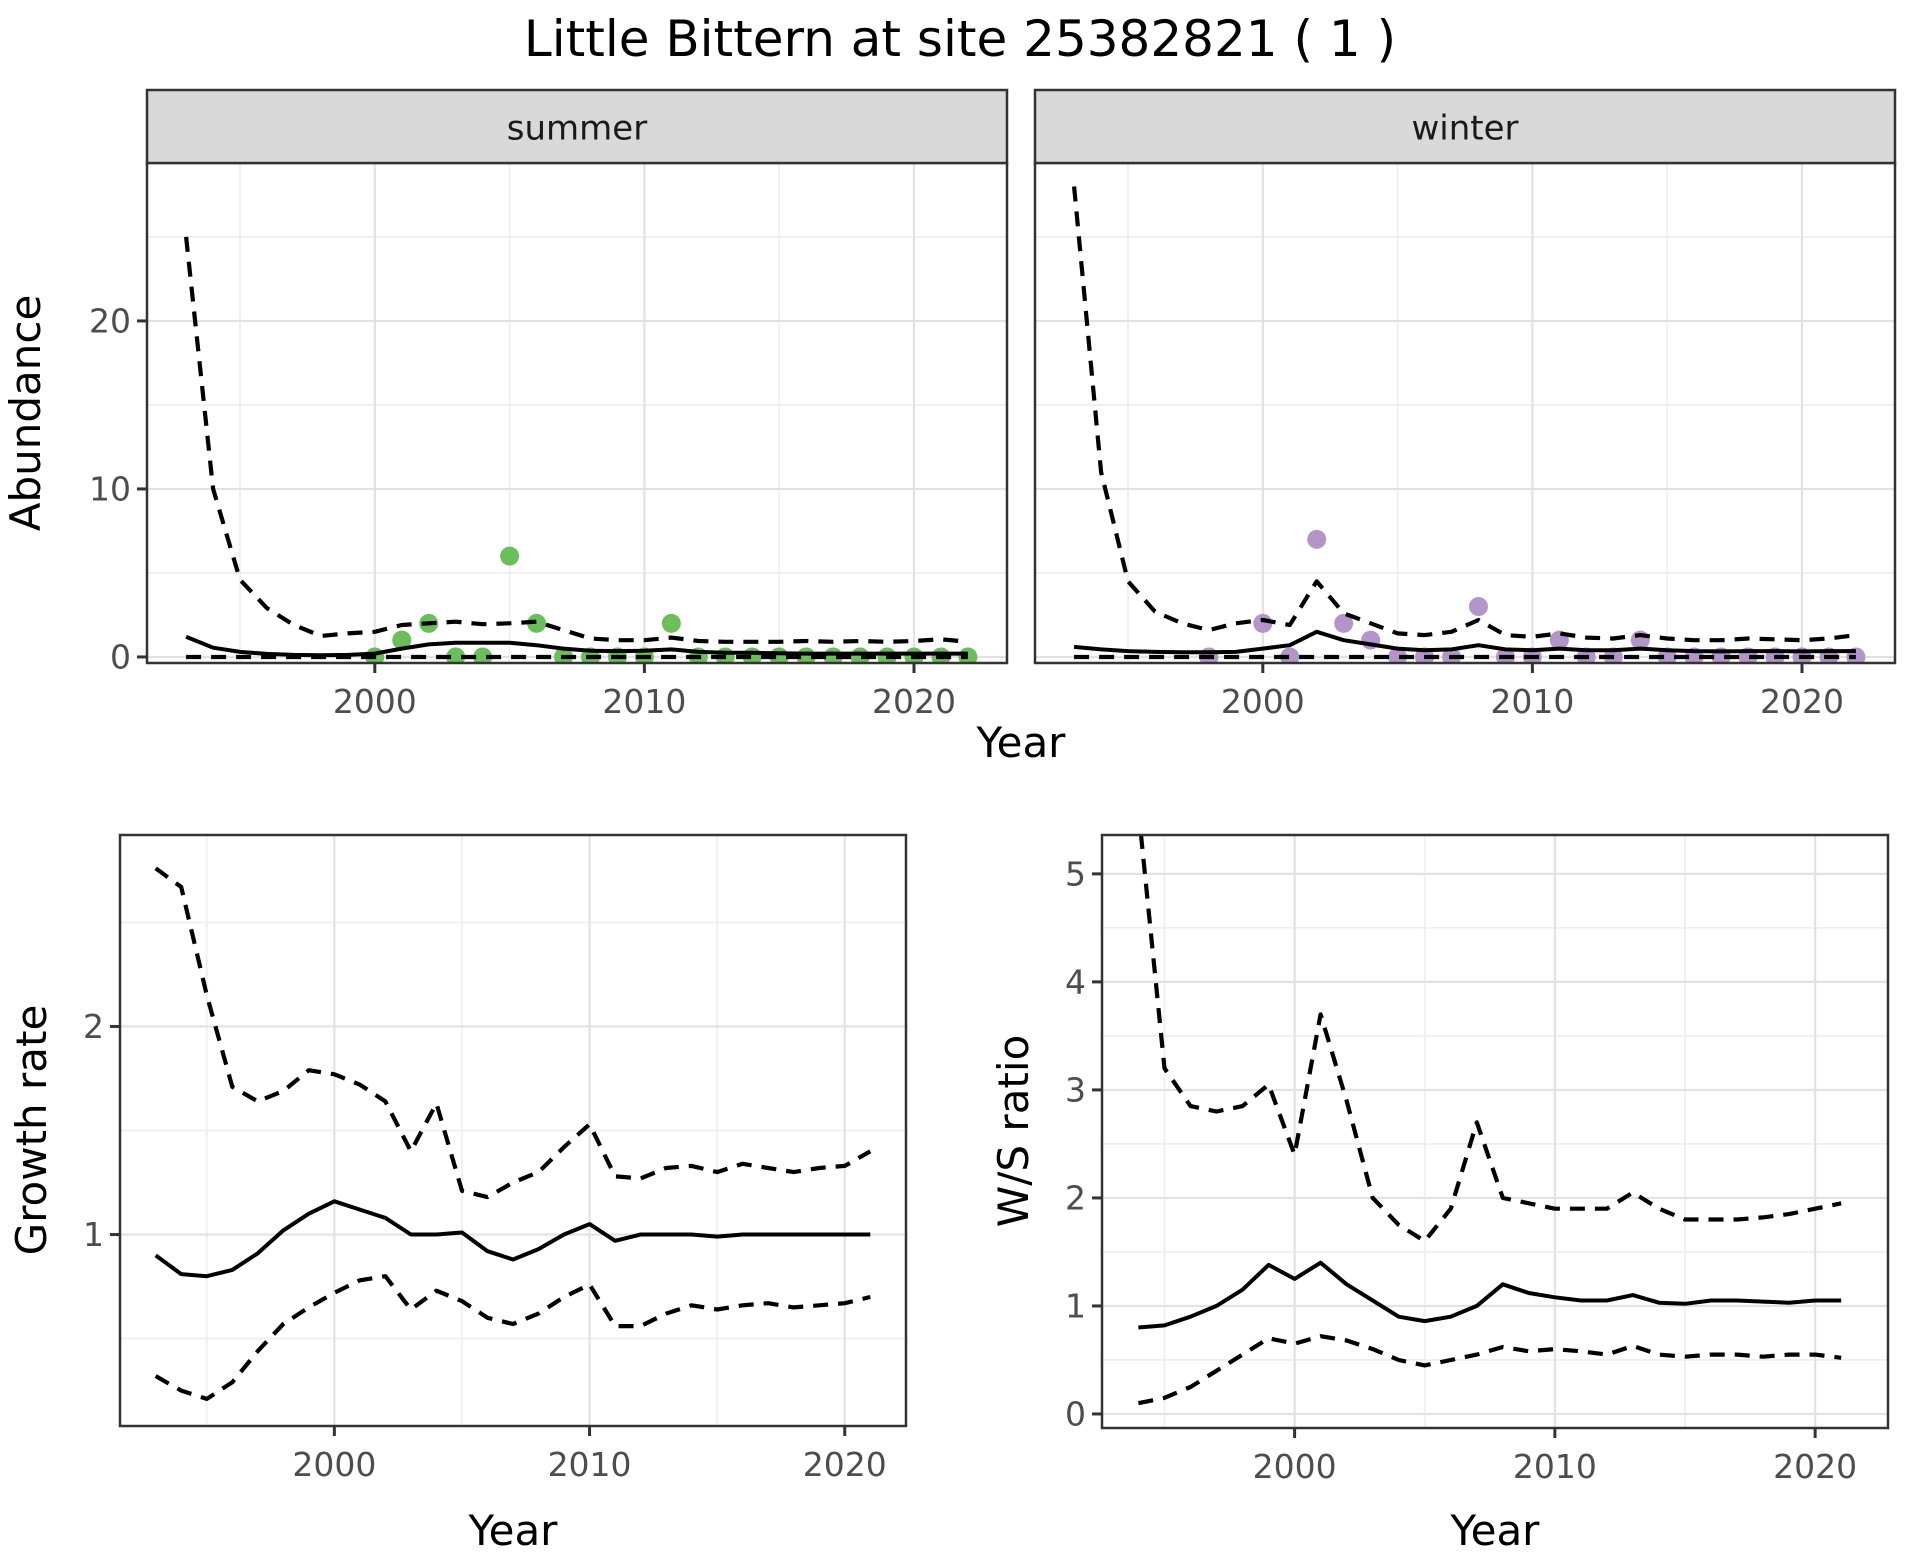 The width and height of the screenshot is (1920, 1564). Describe the element at coordinates (1075, 1089) in the screenshot. I see `y-tick-label: 3` at that location.